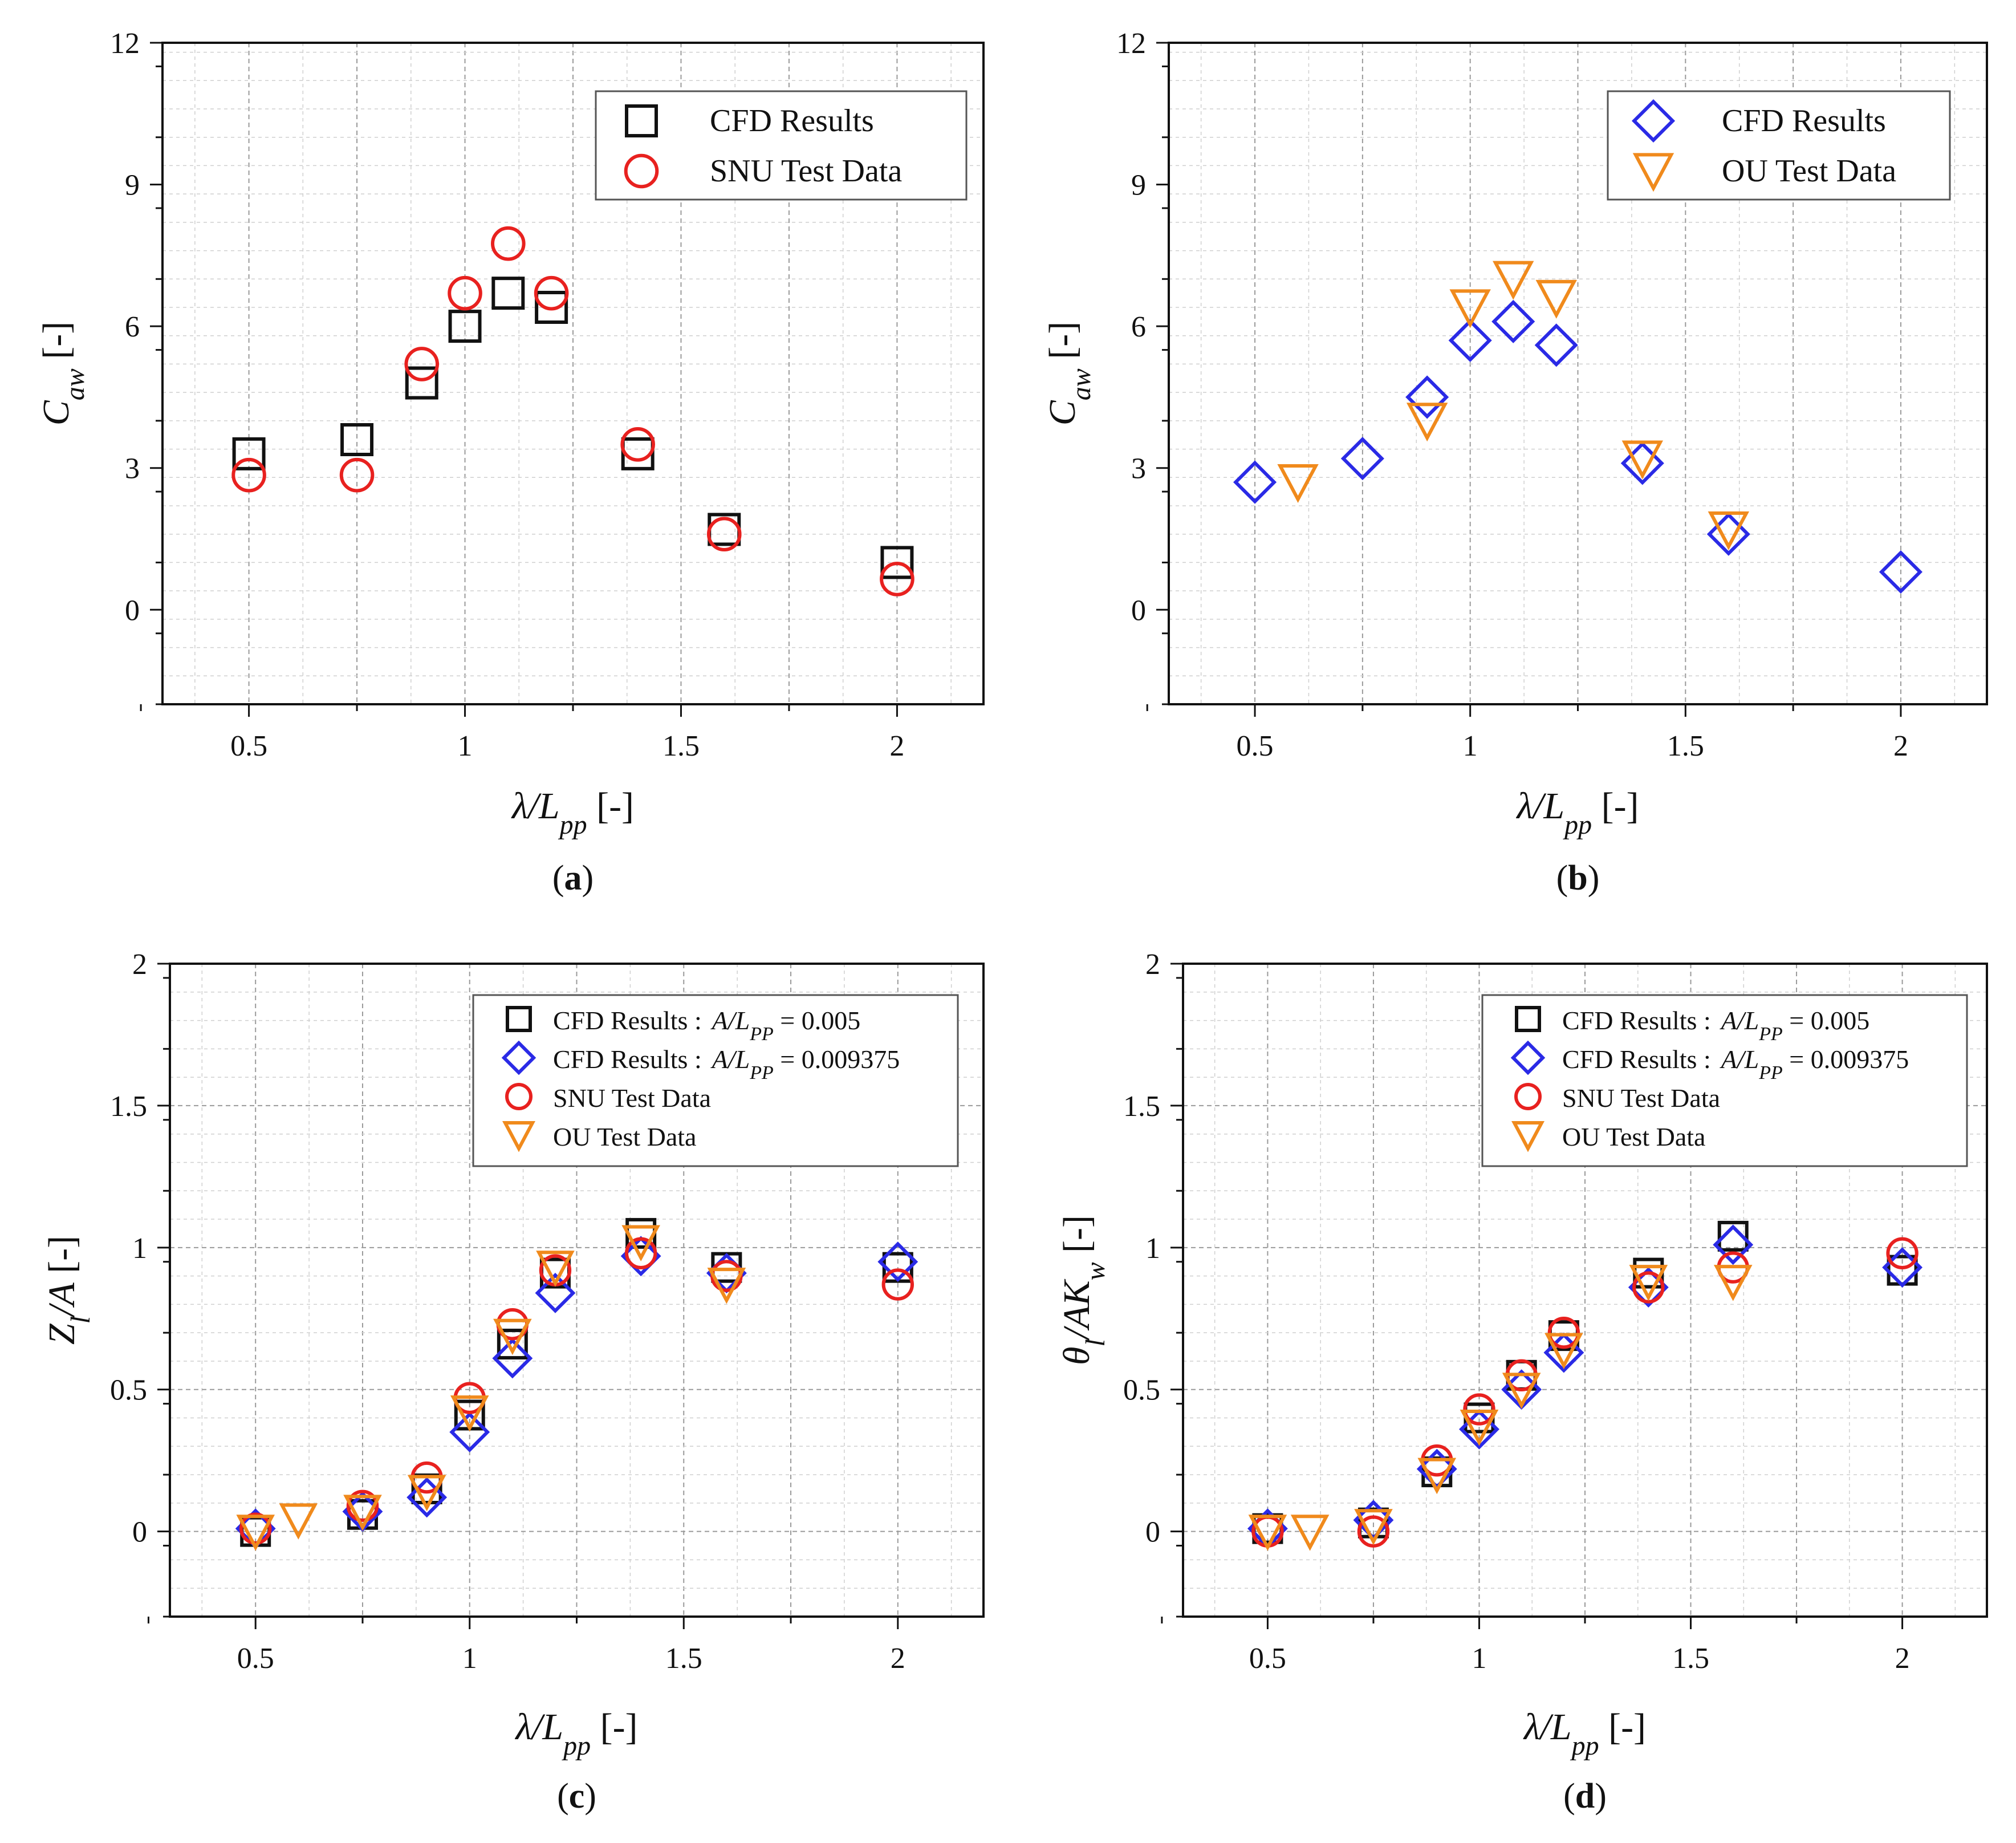  What do you see at coordinates (624, 1136) in the screenshot?
I see `chart-c-legend-entry: OU Test Data` at bounding box center [624, 1136].